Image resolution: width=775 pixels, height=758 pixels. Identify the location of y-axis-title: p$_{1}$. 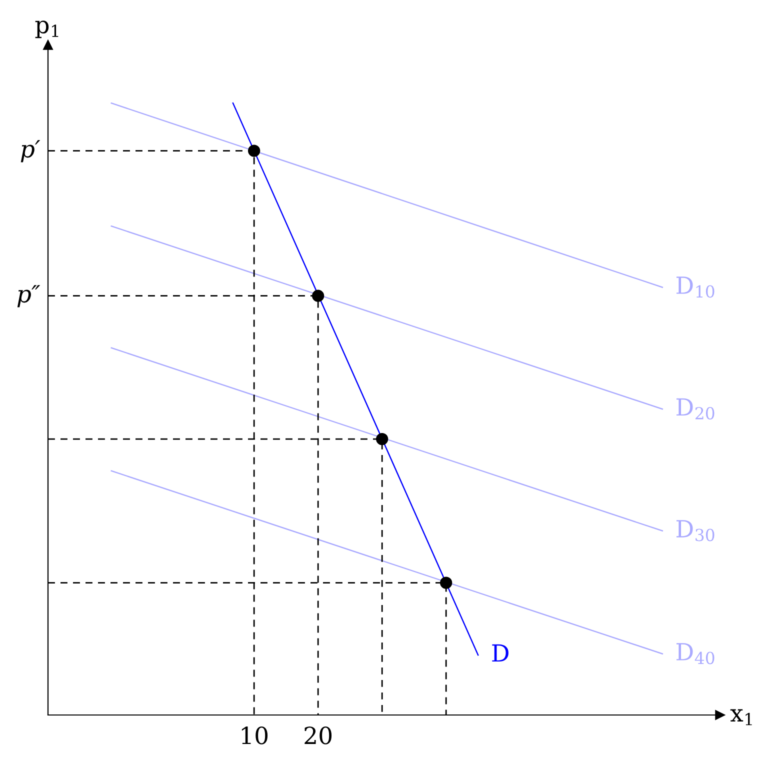
(46, 29).